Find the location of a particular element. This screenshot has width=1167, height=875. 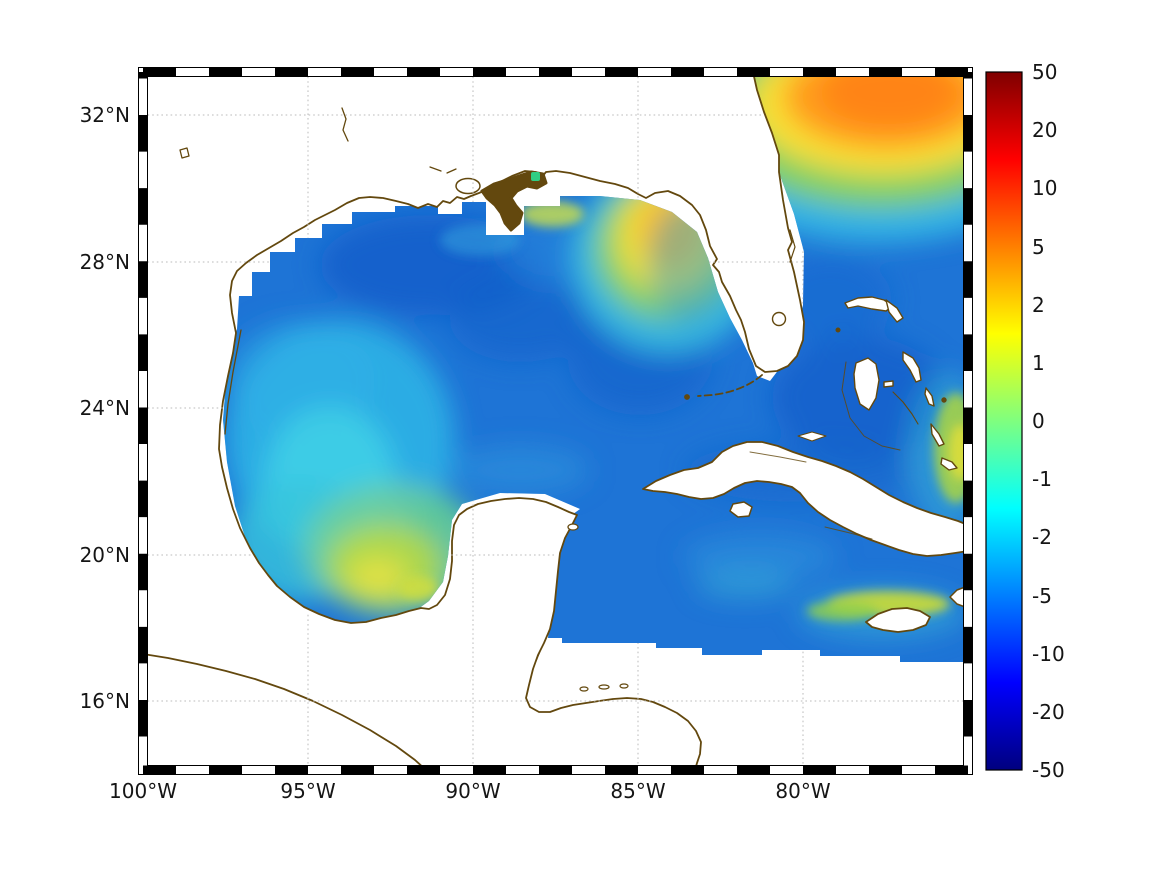

colorbar-tick-label: 0 is located at coordinates (1038, 421).